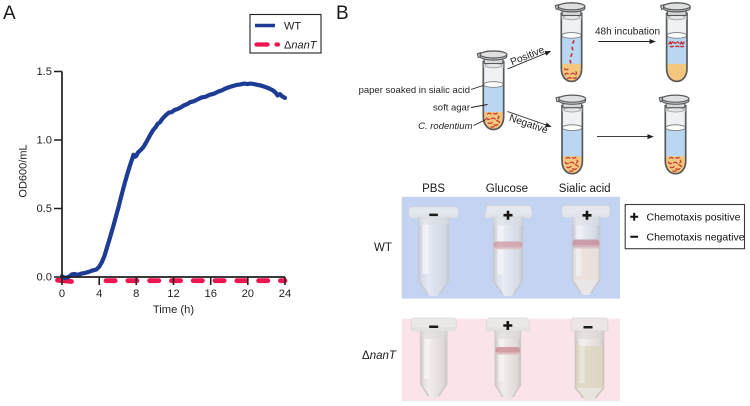  Describe the element at coordinates (248, 294) in the screenshot. I see `svg-text: 20` at that location.